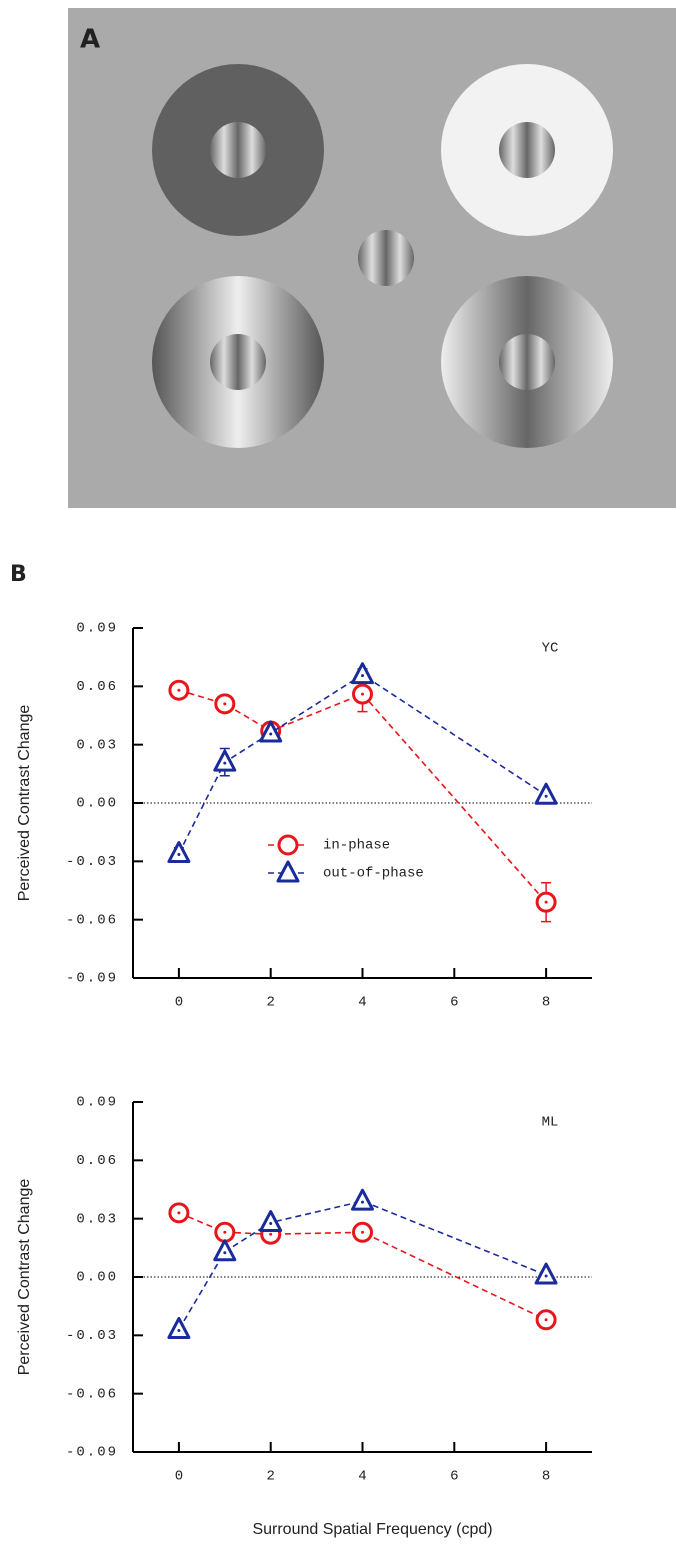 This screenshot has width=676, height=1548. What do you see at coordinates (373, 874) in the screenshot?
I see `legend-label: out-of-phase` at bounding box center [373, 874].